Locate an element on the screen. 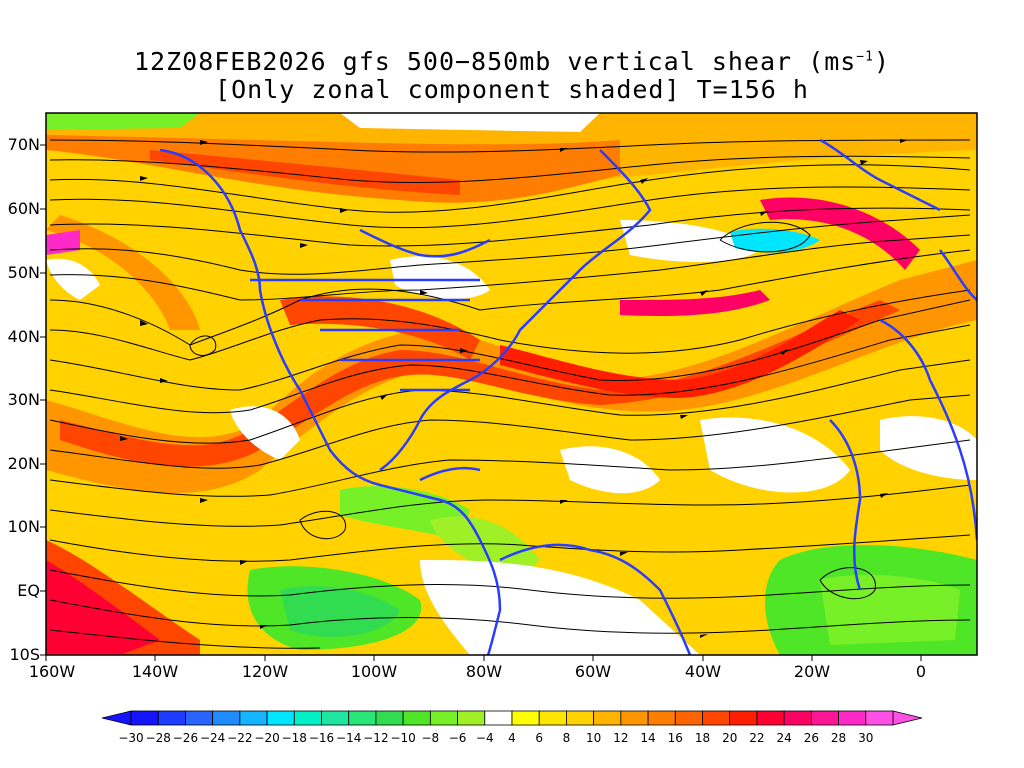 Image resolution: width=1024 pixels, height=768 pixels. colorbar-label: −22 is located at coordinates (240, 738).